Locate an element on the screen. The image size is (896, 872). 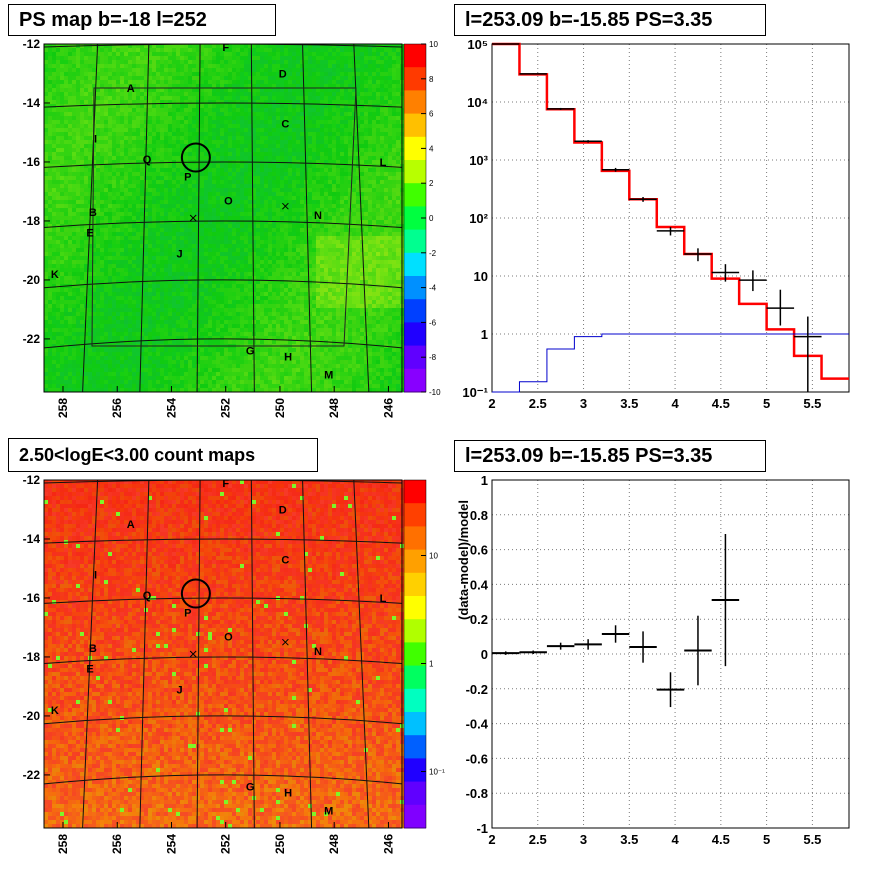
residual-title: l=253.09 b=-15.85 PS=3.35 is located at coordinates (610, 456).